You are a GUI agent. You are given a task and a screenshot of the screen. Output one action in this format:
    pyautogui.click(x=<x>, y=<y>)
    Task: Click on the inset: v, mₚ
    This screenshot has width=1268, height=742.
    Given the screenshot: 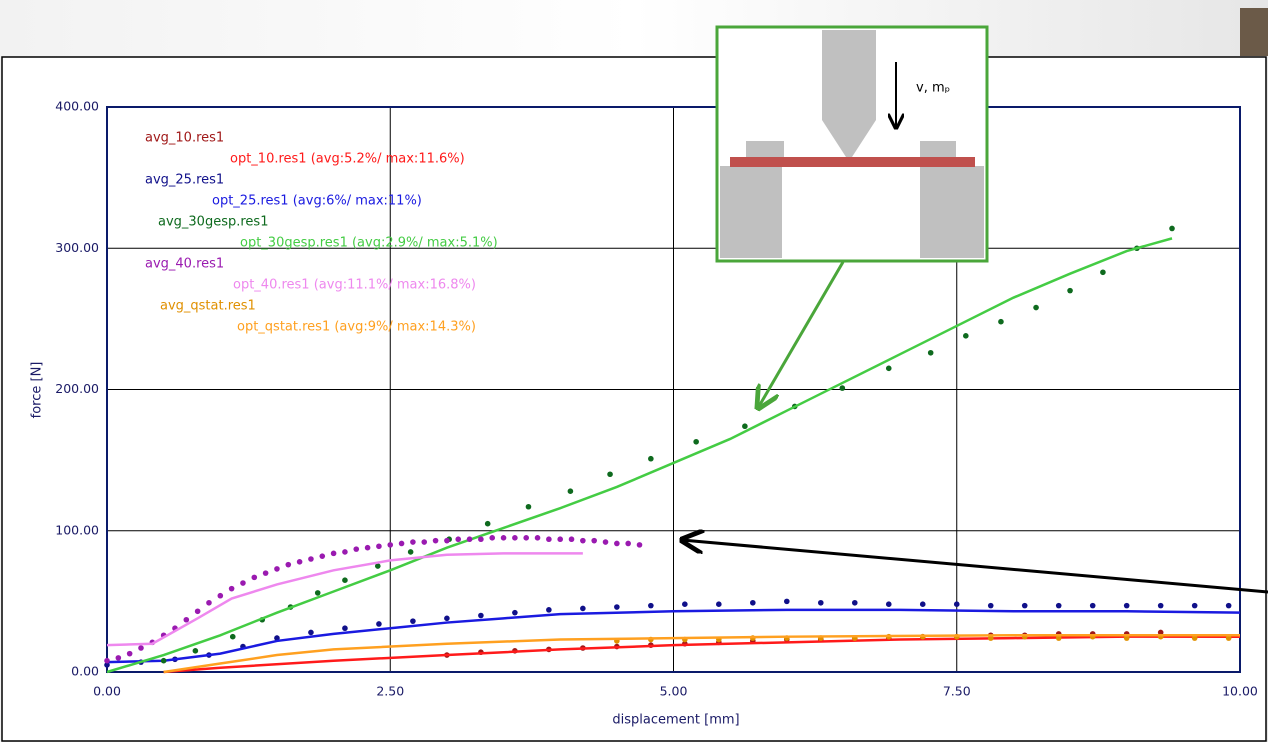 What is the action you would take?
    pyautogui.click(x=852, y=144)
    